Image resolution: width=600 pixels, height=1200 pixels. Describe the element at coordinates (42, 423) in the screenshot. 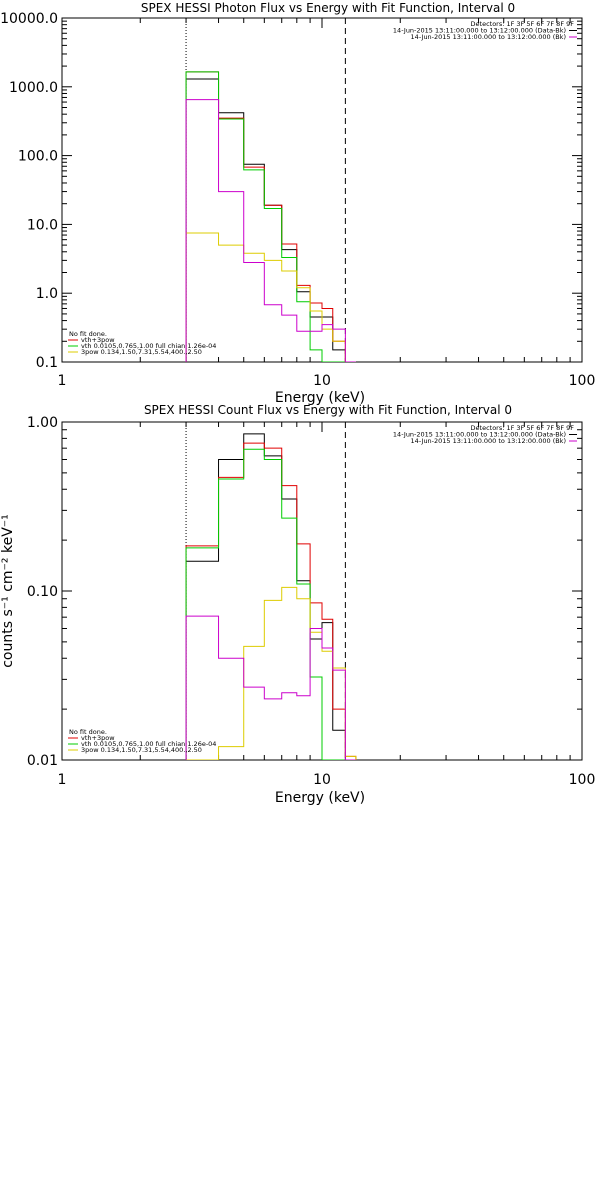

I see `y-tick-label: 1.00` at that location.